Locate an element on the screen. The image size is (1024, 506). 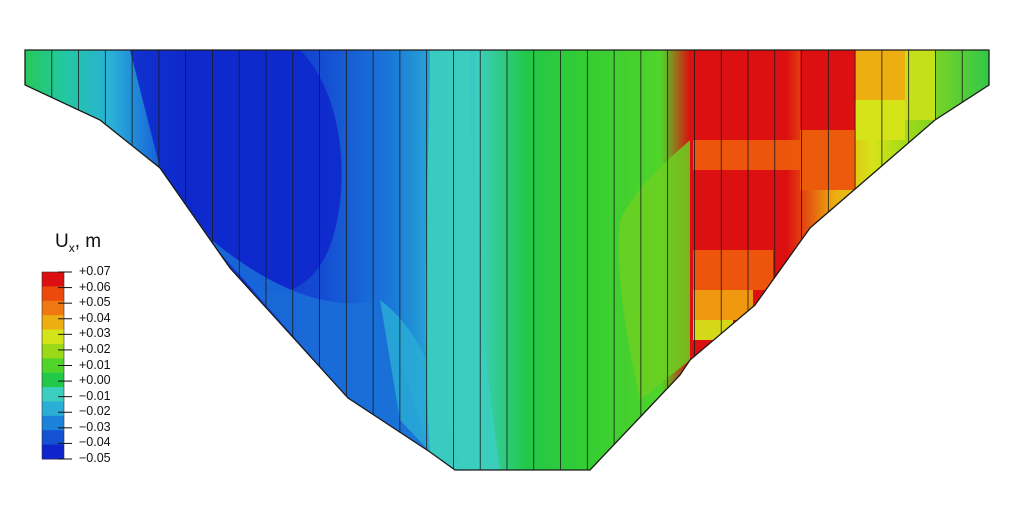
legend-title: Ux, m is located at coordinates (78, 243).